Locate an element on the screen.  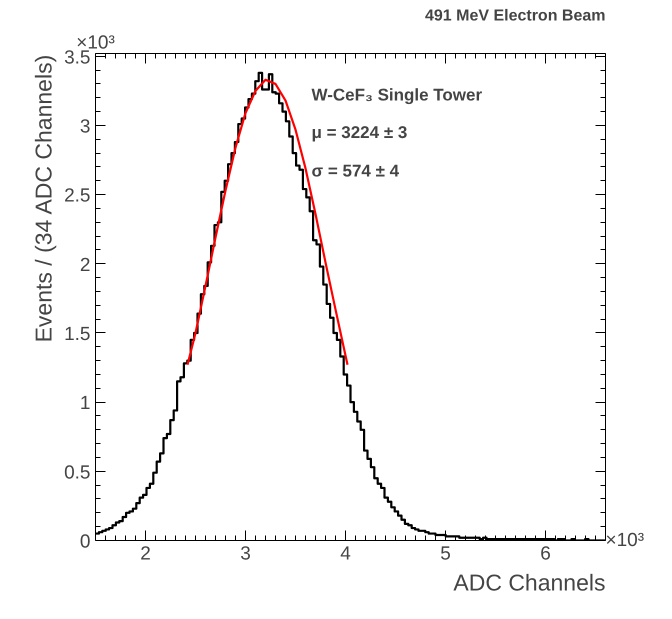
x-tick-label: 6 is located at coordinates (545, 554).